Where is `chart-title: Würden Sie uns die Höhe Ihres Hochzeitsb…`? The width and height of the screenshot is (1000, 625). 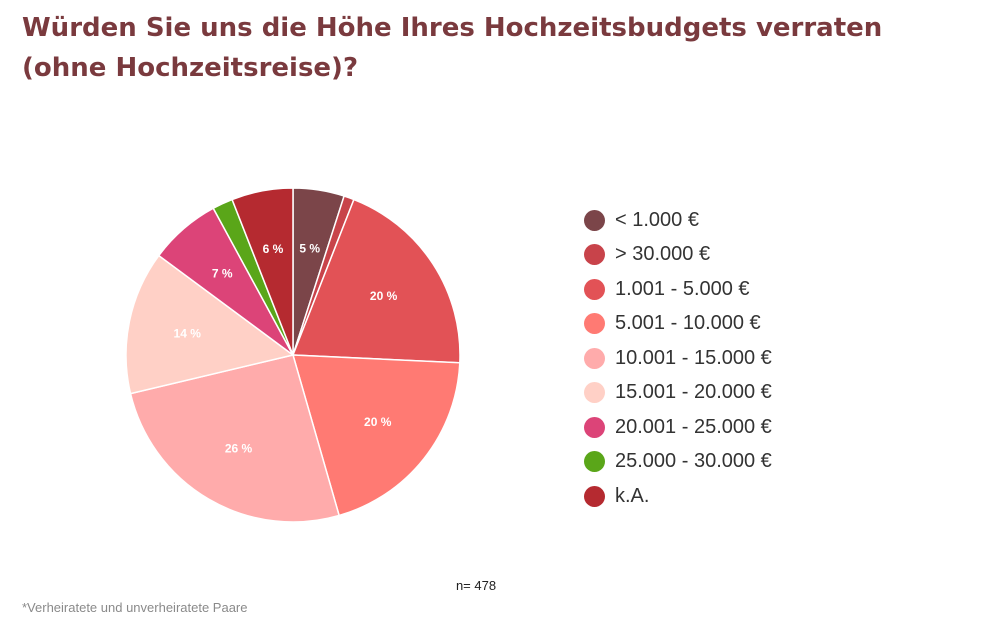 chart-title: Würden Sie uns die Höhe Ihres Hochzeitsb… is located at coordinates (452, 48).